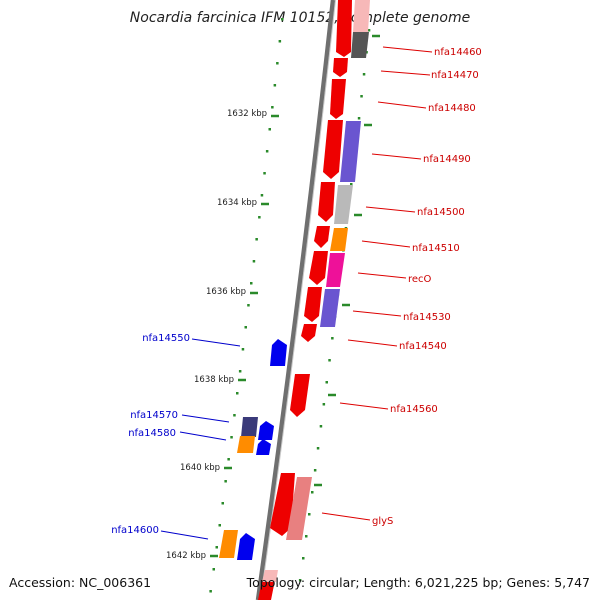  I want to click on gene-label-nfa14500: nfa14500, so click(441, 212).